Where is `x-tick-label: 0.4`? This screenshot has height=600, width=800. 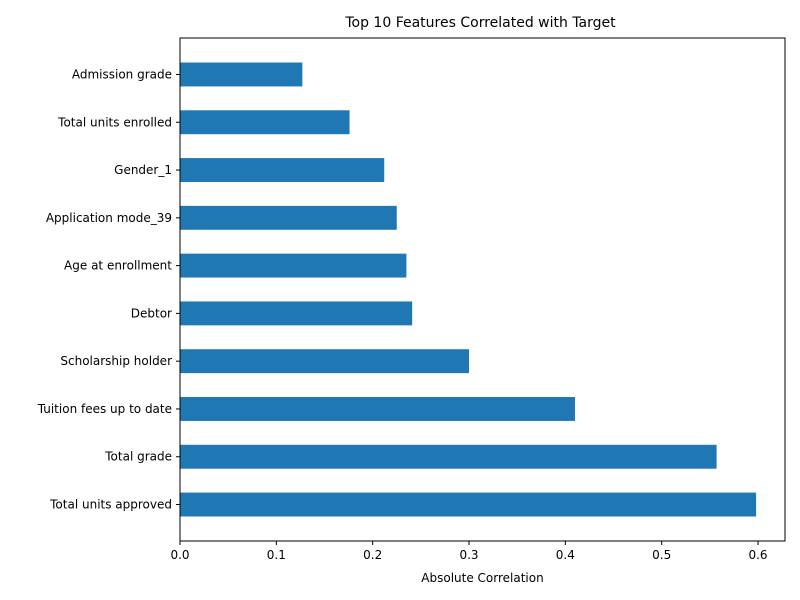
x-tick-label: 0.4 is located at coordinates (565, 555).